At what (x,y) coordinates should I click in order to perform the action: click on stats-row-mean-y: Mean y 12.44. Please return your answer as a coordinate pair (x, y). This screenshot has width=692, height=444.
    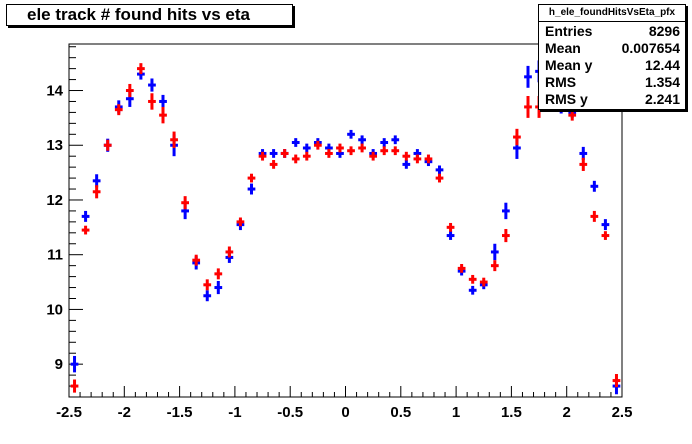
    Looking at the image, I should click on (612, 64).